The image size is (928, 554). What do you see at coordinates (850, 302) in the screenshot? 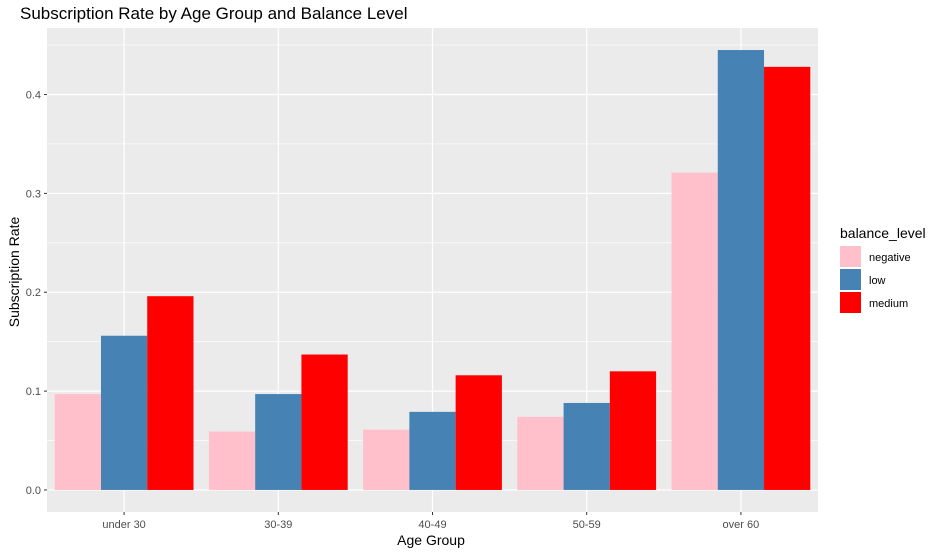
I see `legend-key-medium` at bounding box center [850, 302].